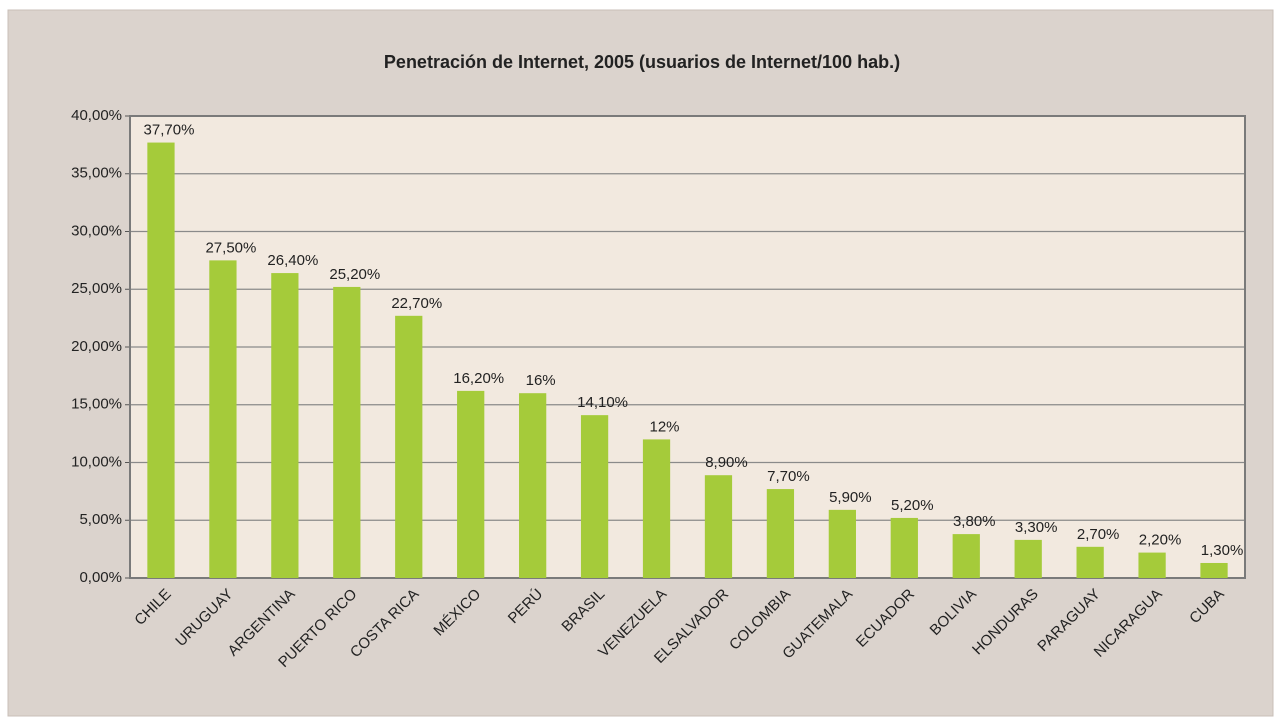  What do you see at coordinates (1036, 527) in the screenshot?
I see `value-label: 3,30%` at bounding box center [1036, 527].